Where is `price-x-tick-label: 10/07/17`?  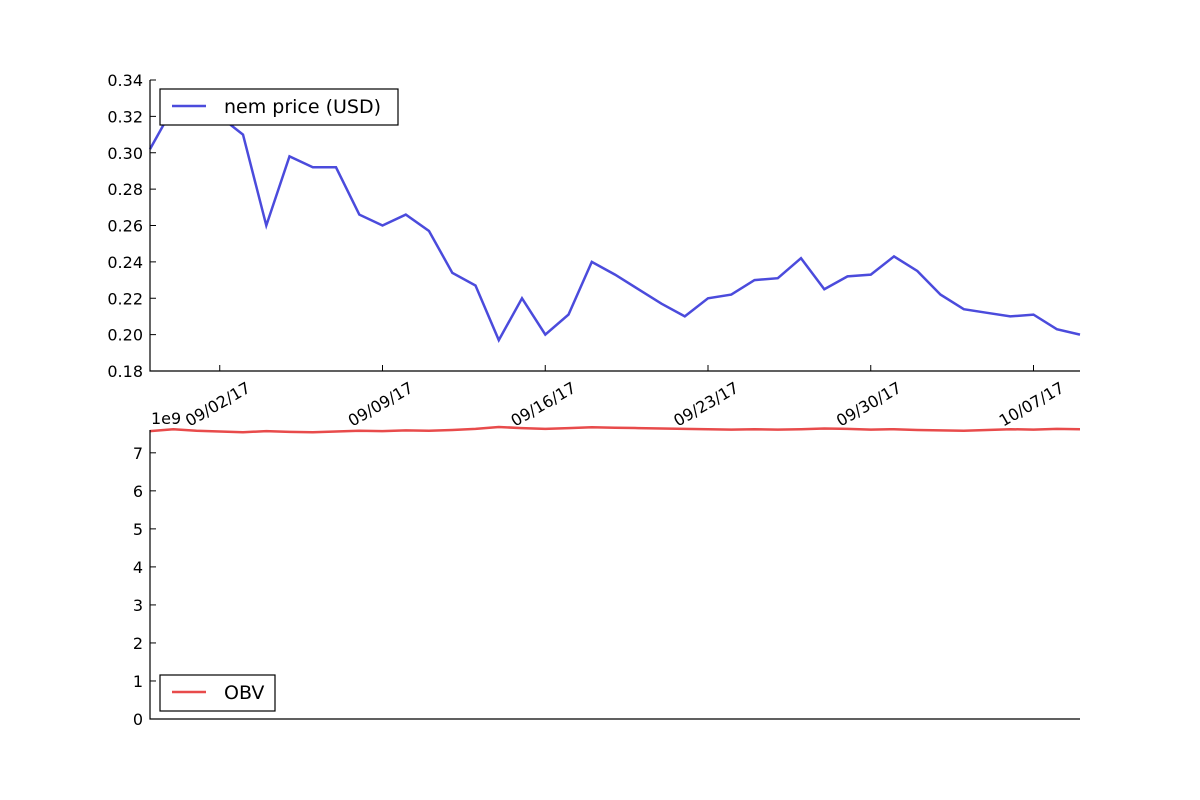
price-x-tick-label: 10/07/17 is located at coordinates (1032, 404).